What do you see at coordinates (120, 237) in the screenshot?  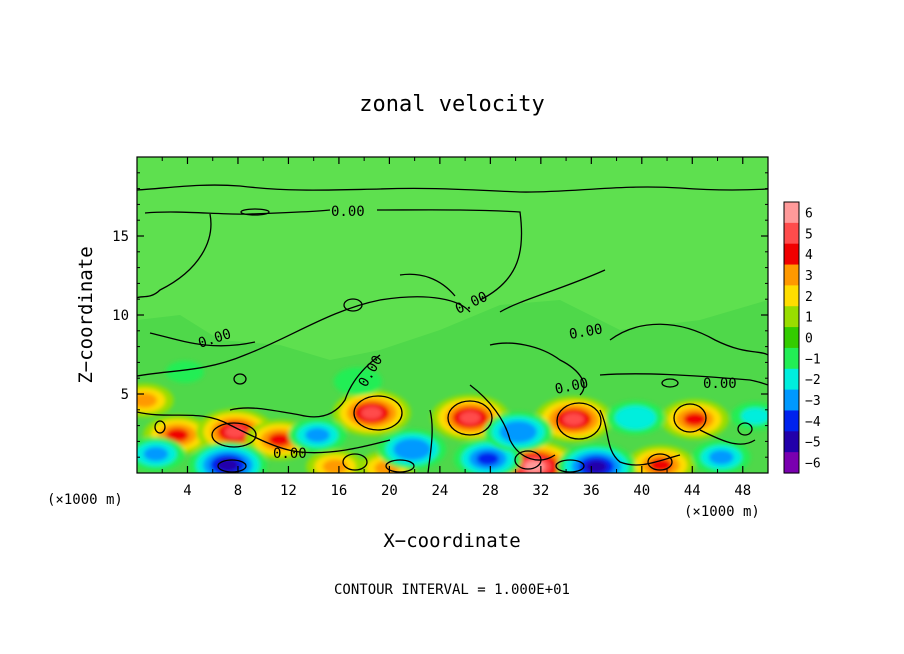 I see `y-tick-label: 15` at bounding box center [120, 237].